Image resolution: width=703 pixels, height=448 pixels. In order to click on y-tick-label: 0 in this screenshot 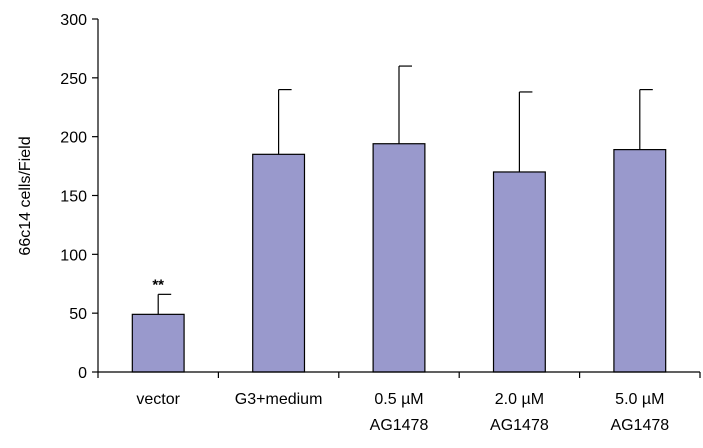, I will do `click(82, 373)`.